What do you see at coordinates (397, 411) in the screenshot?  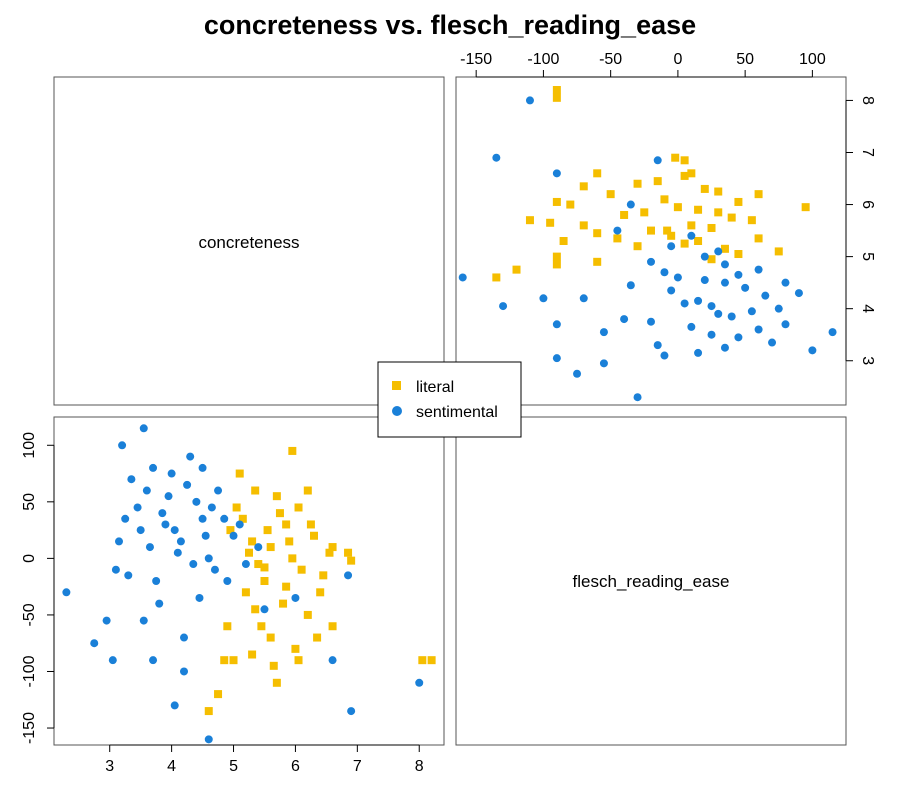 I see `legend-marker-sentimental` at bounding box center [397, 411].